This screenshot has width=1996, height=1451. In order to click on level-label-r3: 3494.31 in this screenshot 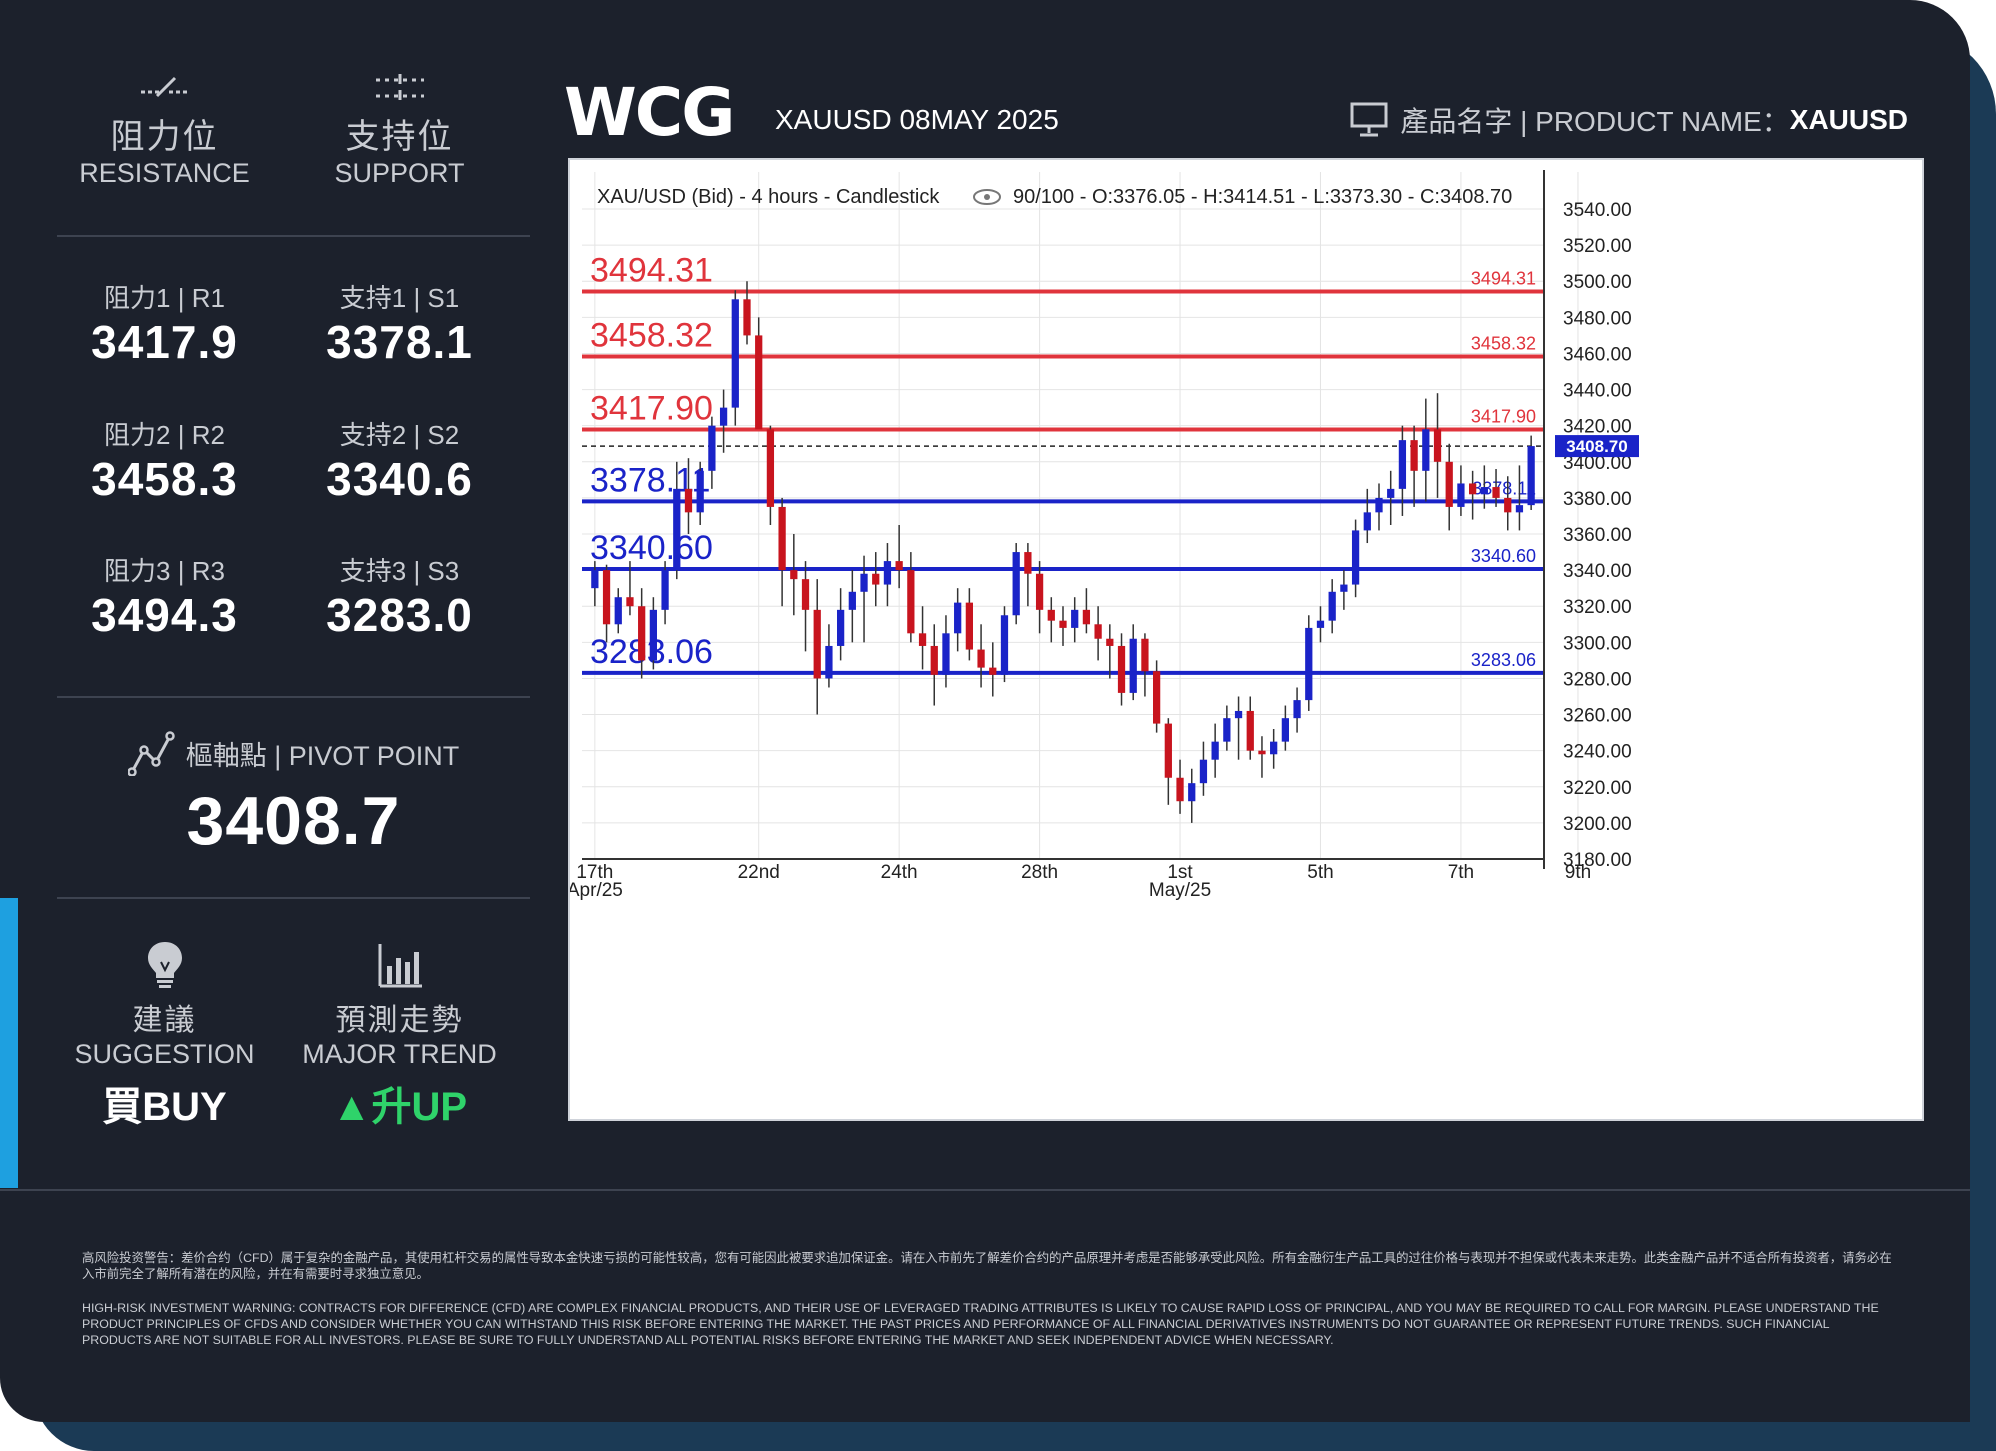, I will do `click(651, 271)`.